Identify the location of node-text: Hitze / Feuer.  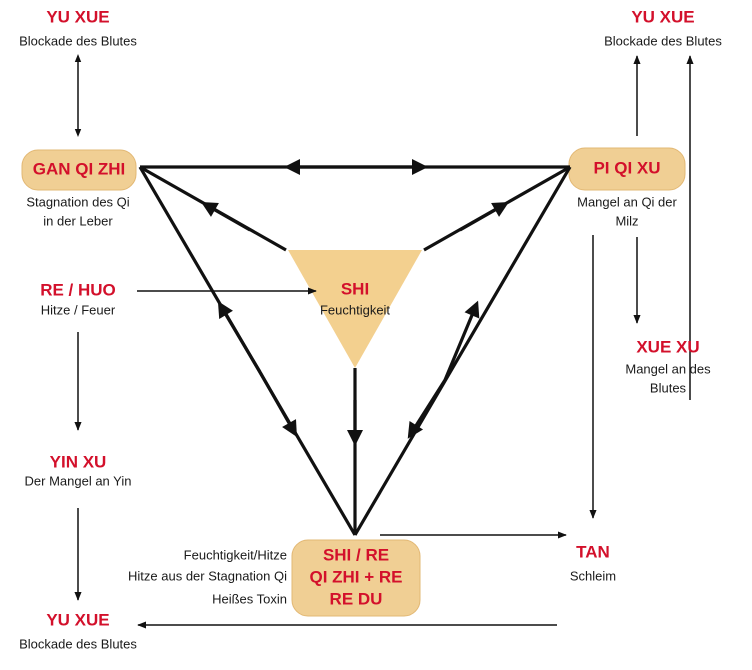
(78, 309).